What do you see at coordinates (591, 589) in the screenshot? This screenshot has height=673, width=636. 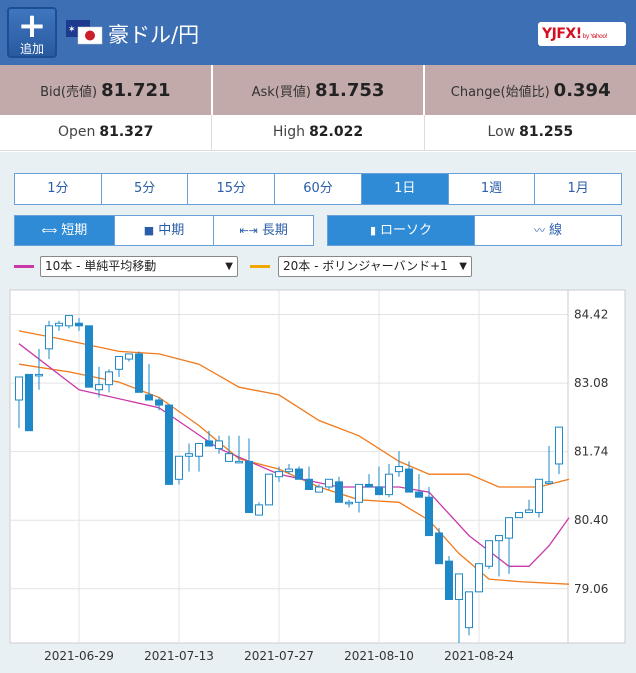 I see `y-tick-label: 79.06` at bounding box center [591, 589].